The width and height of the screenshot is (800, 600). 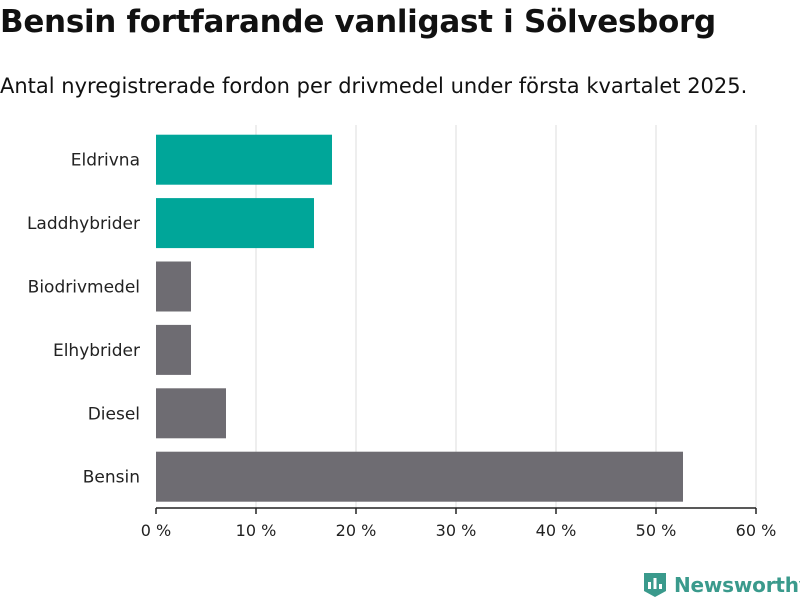 I want to click on category-label: Elhybrider, so click(x=96, y=351).